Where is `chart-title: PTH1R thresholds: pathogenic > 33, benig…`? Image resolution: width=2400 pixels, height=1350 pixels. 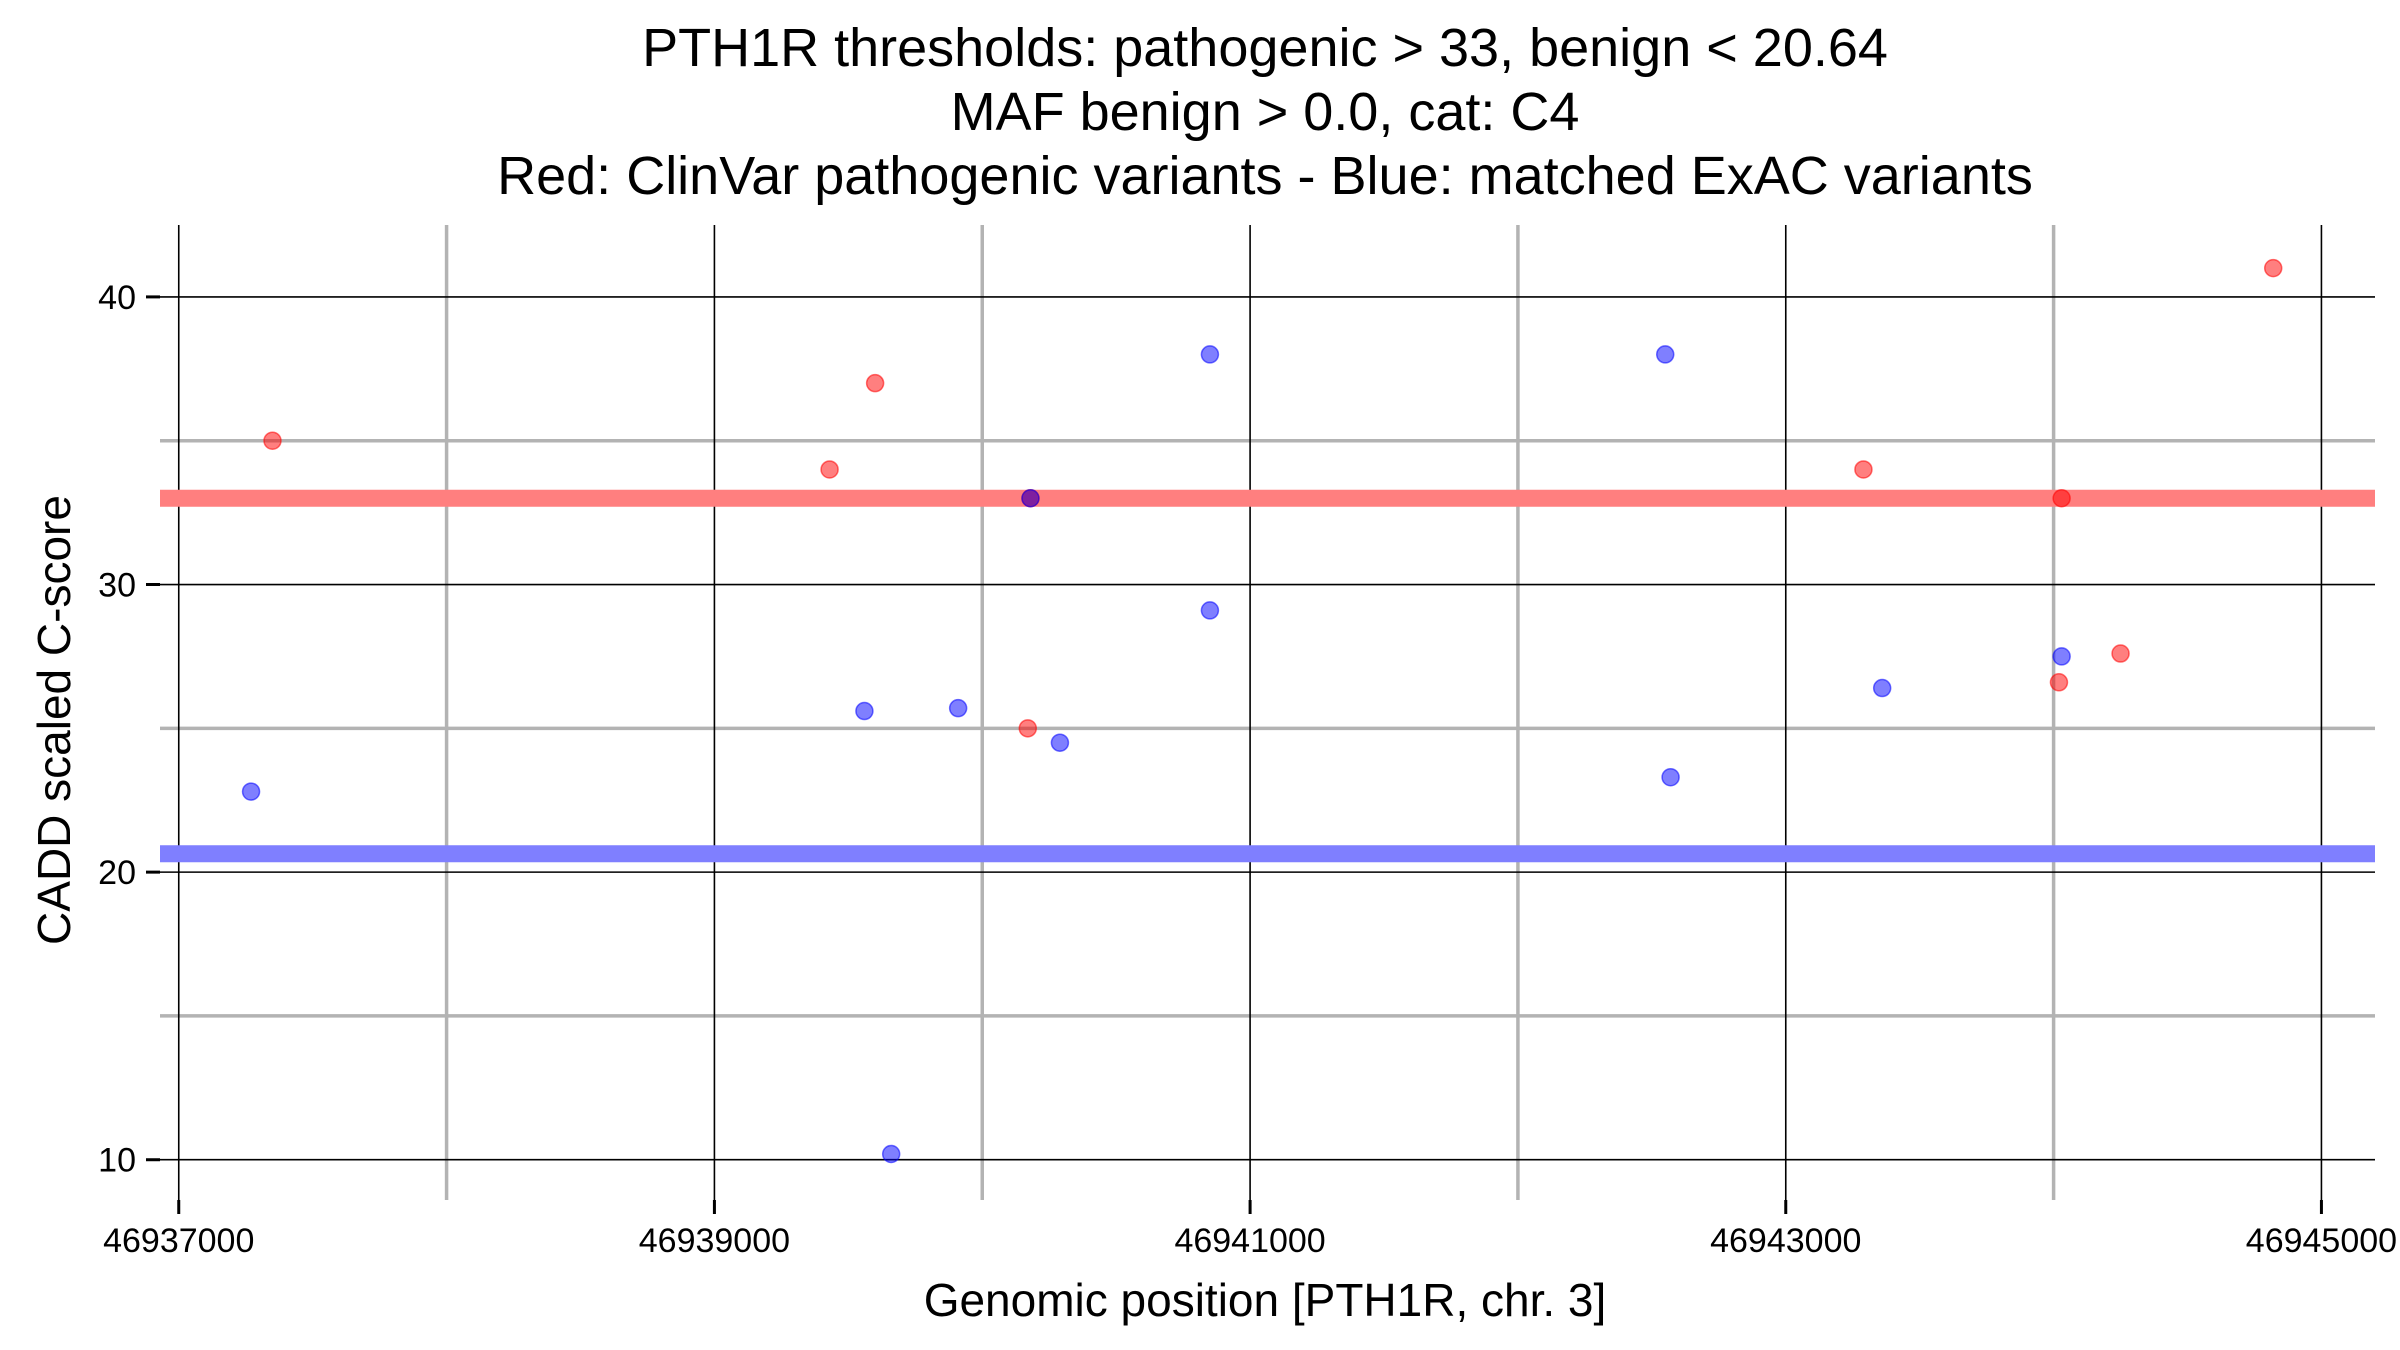
chart-title: PTH1R thresholds: pathogenic > 33, benig… is located at coordinates (1265, 112).